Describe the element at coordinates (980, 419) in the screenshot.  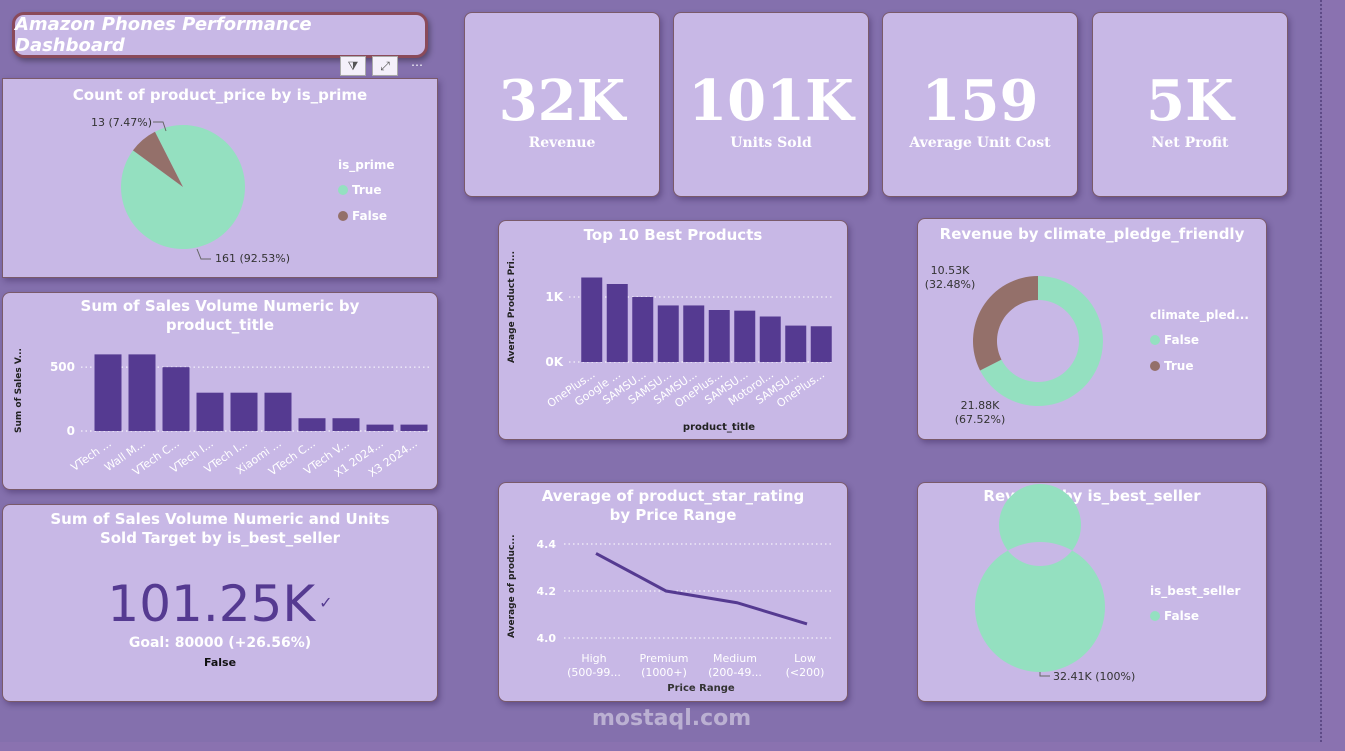
I see `data-label: (67.52%)` at that location.